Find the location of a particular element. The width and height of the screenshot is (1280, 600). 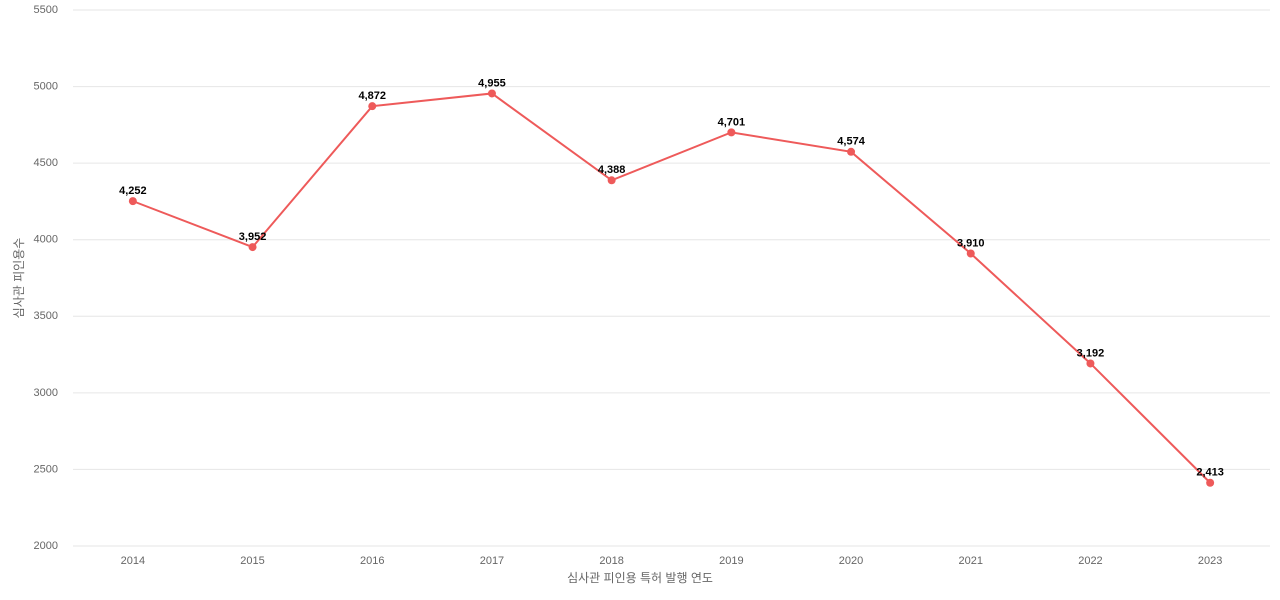

data-label: 3,192 is located at coordinates (1091, 353).